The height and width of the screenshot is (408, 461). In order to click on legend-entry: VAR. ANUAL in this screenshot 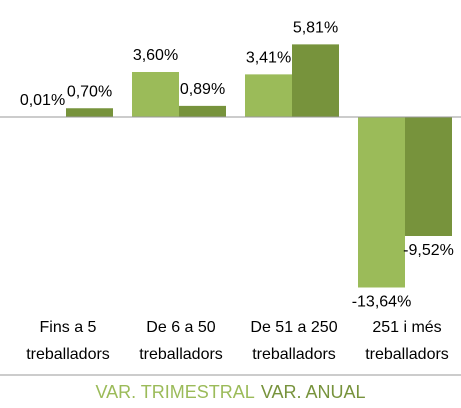, I will do `click(313, 392)`.